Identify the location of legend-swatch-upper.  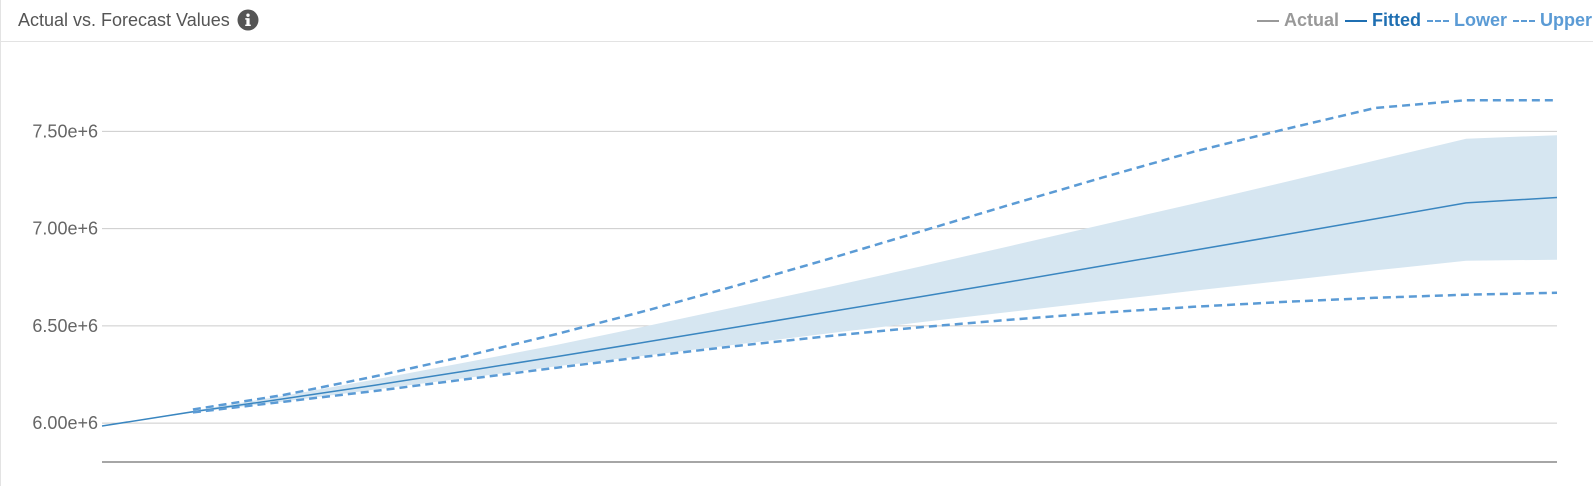
(1523, 20).